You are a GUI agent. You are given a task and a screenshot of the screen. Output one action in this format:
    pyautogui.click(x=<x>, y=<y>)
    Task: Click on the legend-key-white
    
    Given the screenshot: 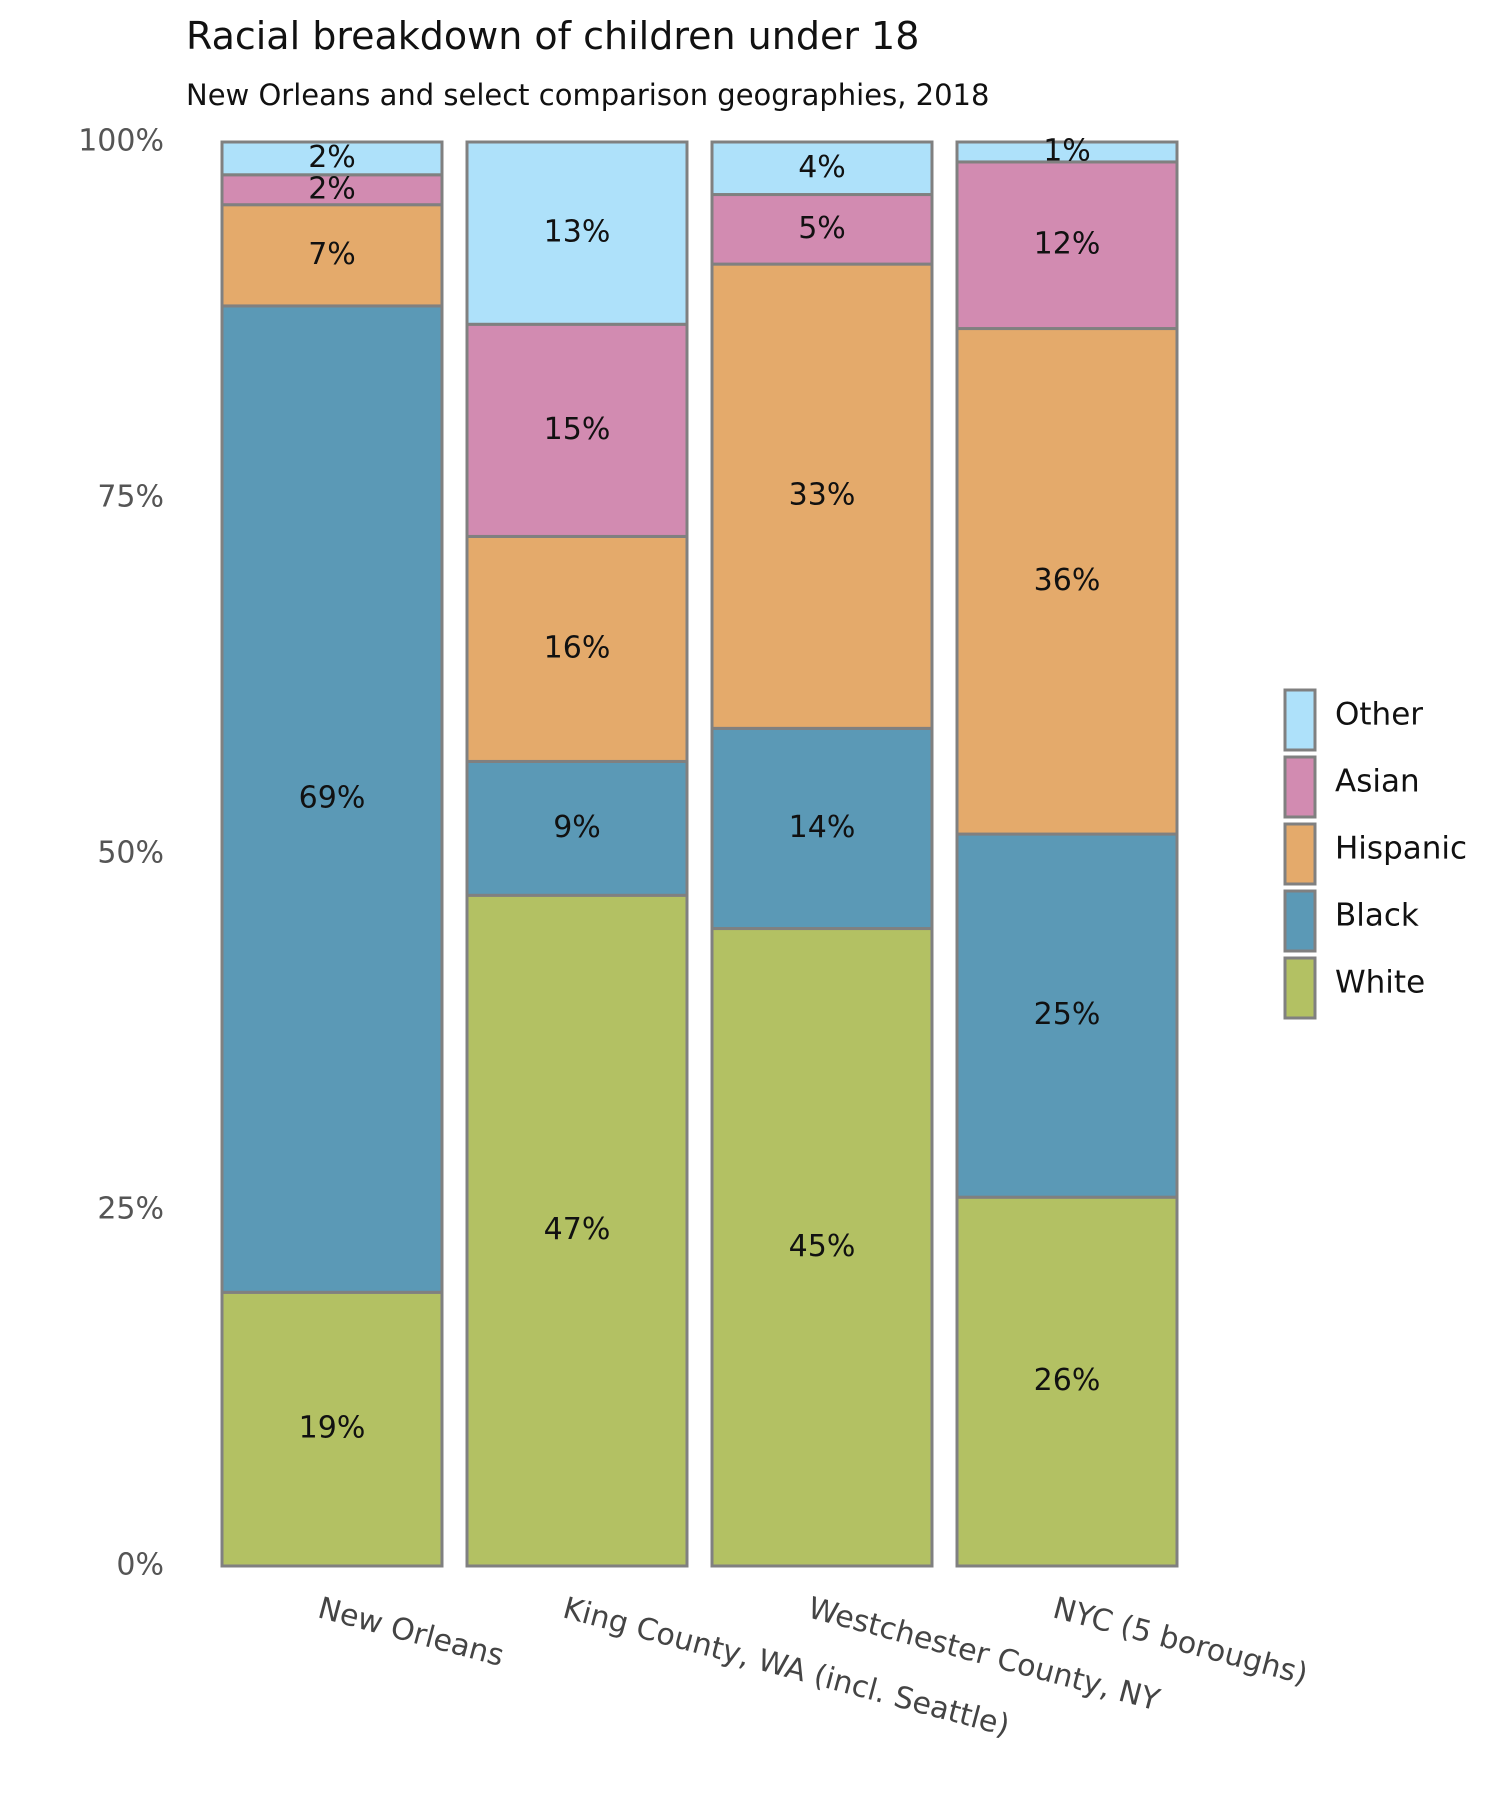 What is the action you would take?
    pyautogui.click(x=1300, y=988)
    